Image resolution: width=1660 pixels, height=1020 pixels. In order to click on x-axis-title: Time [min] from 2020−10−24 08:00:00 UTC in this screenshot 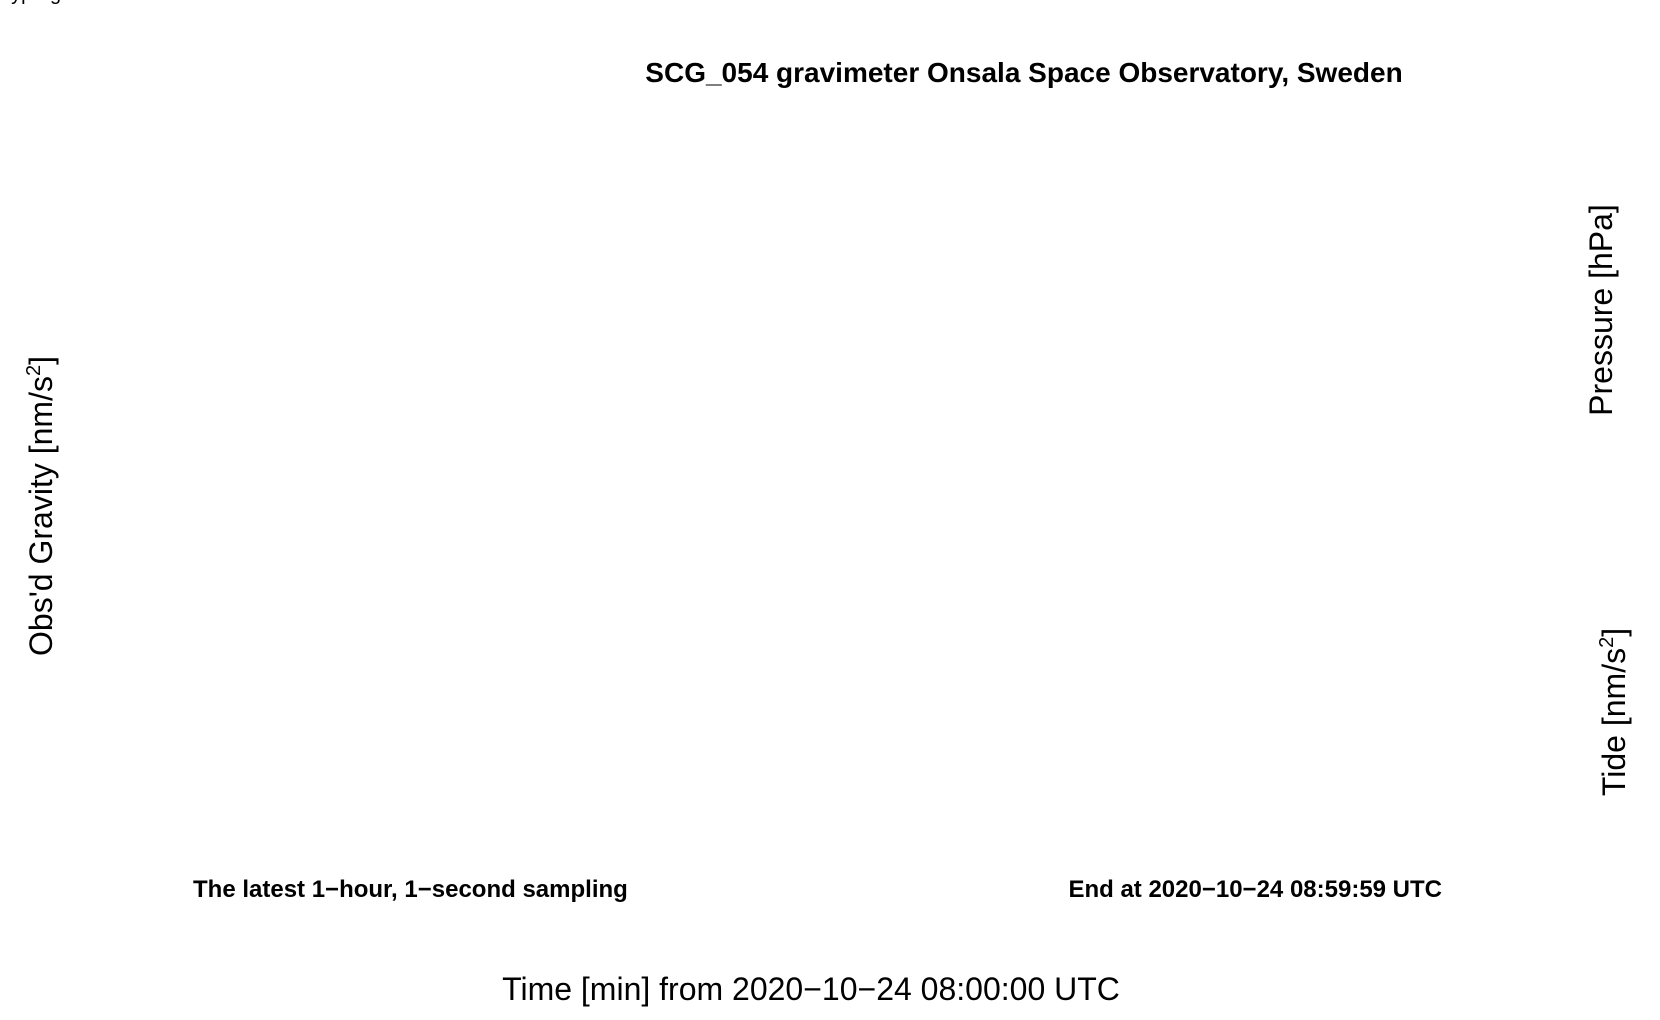, I will do `click(811, 989)`.